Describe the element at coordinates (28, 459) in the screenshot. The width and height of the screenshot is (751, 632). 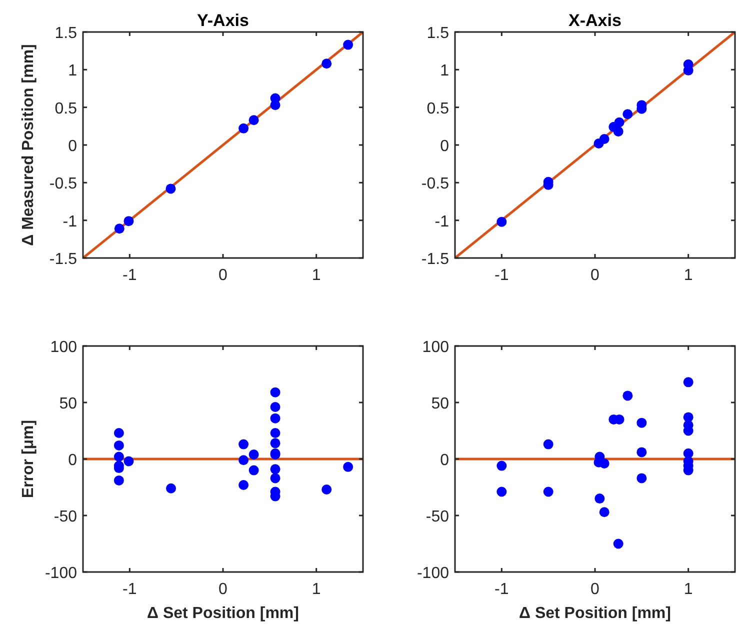
I see `y-axis-title: Error [μm]` at that location.